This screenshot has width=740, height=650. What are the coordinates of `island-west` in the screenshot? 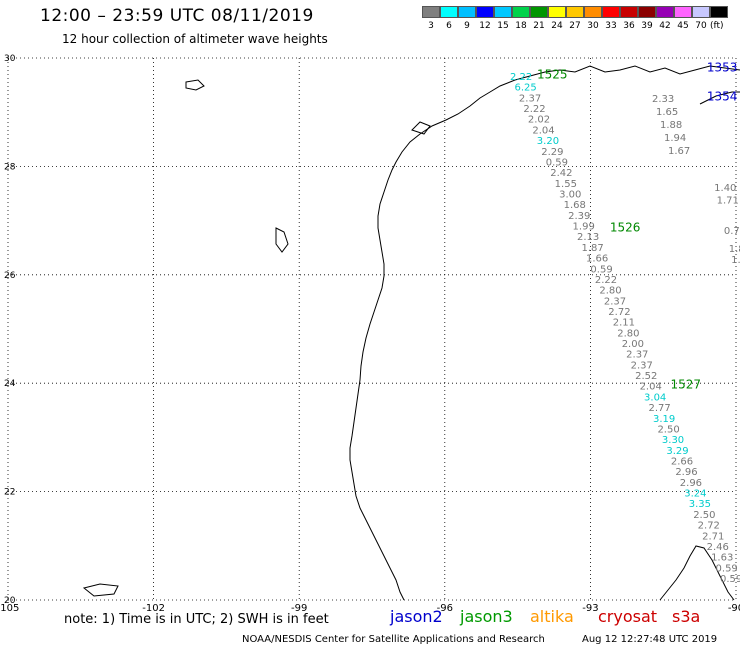 It's located at (282, 240).